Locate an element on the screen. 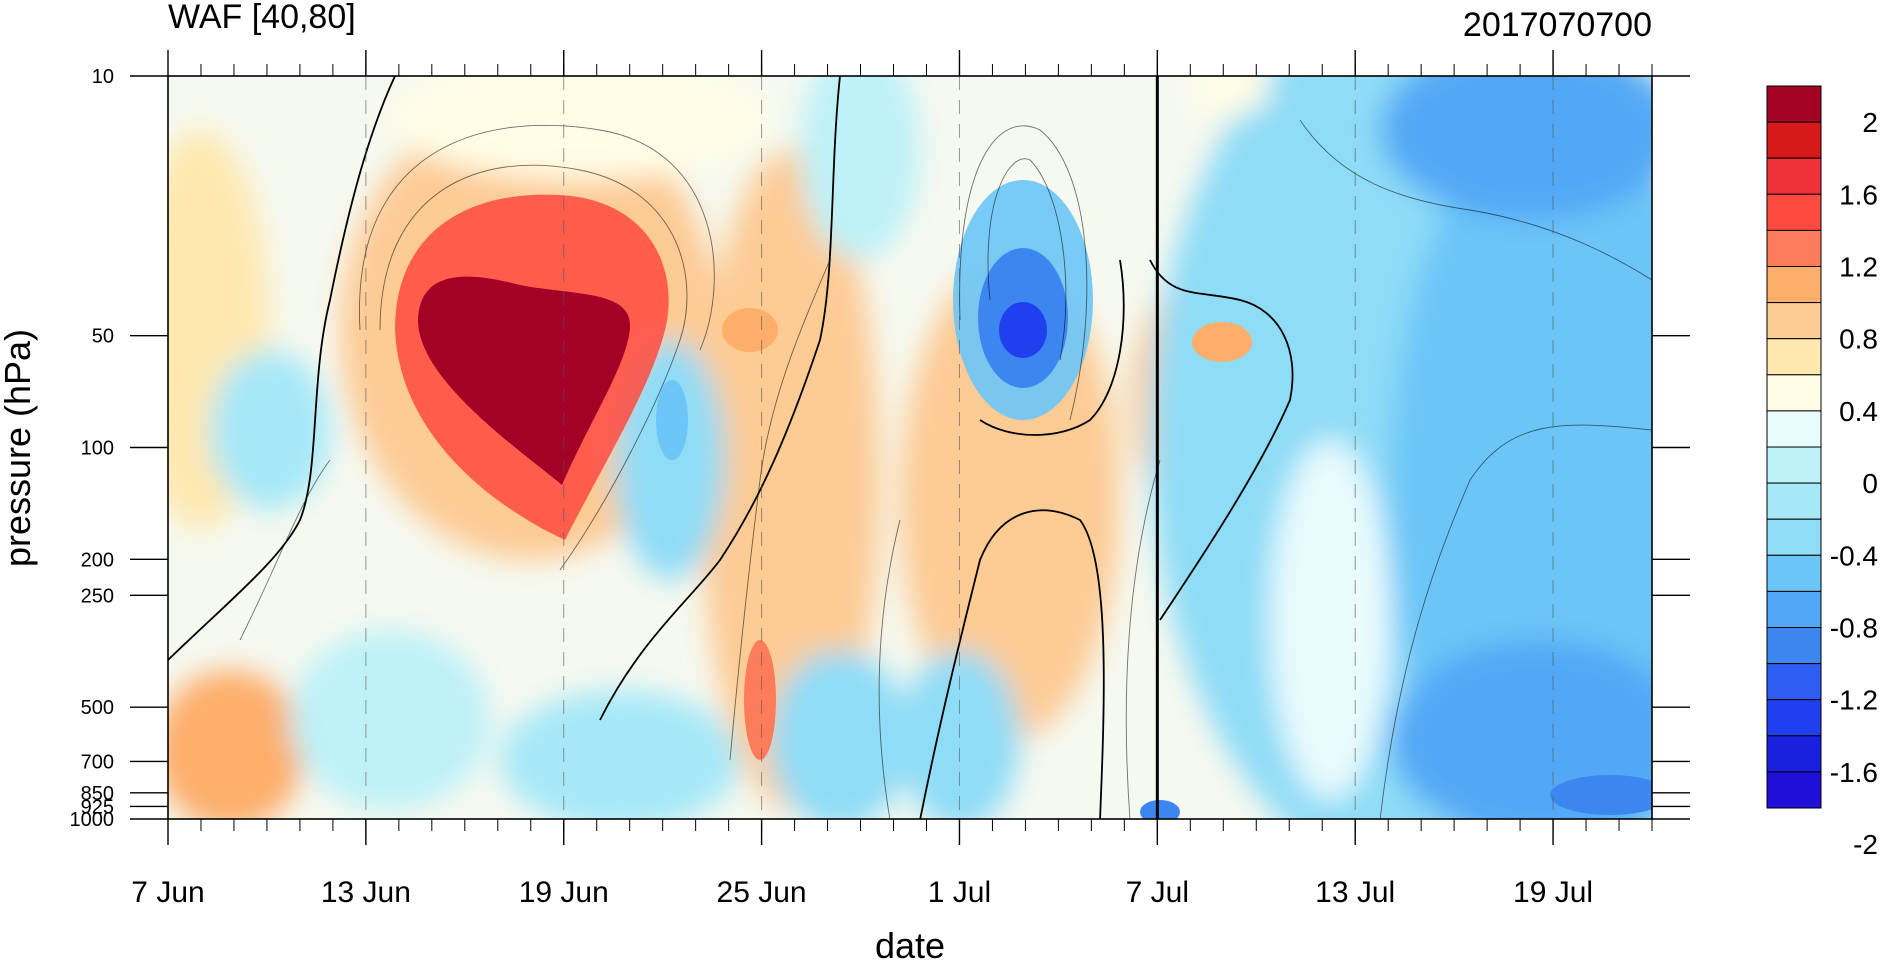 This screenshot has height=961, width=1889. y-tick-label: 500 is located at coordinates (97, 708).